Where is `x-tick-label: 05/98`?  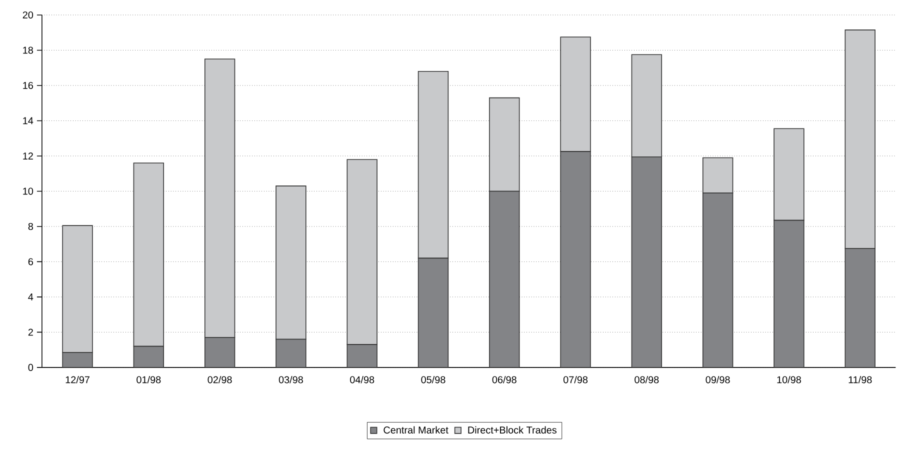 x-tick-label: 05/98 is located at coordinates (433, 380).